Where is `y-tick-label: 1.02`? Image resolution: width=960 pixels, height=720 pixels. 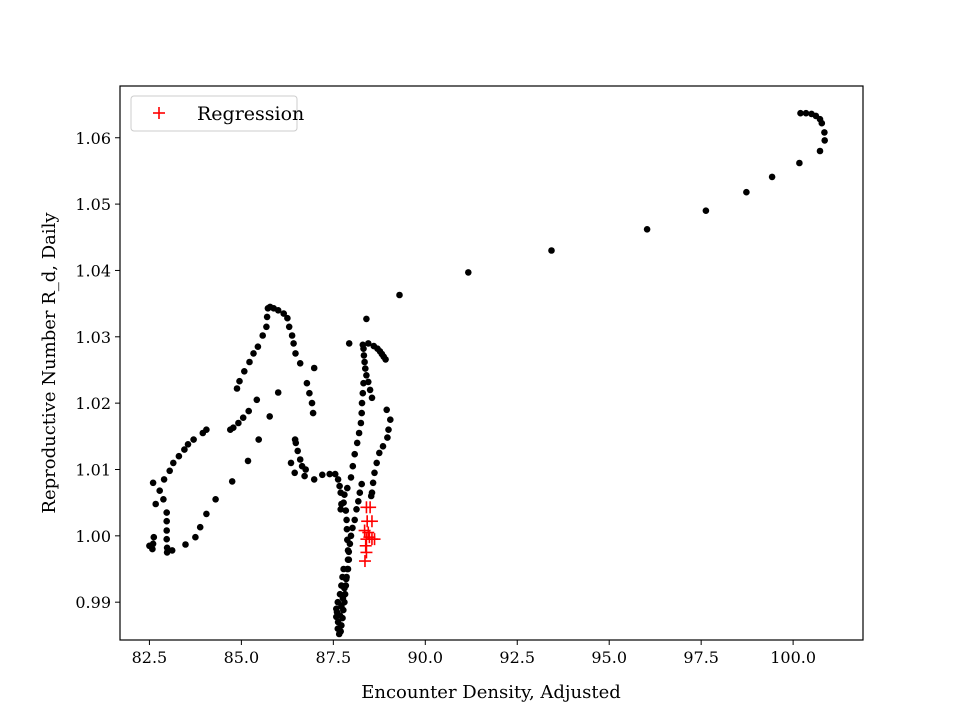 y-tick-label: 1.02 is located at coordinates (93, 403).